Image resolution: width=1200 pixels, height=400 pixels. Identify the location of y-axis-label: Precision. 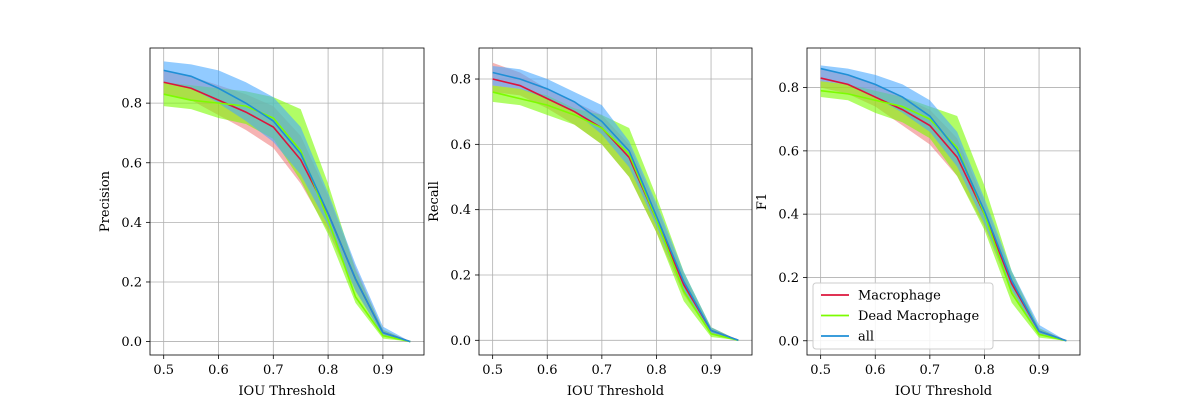
(105, 201).